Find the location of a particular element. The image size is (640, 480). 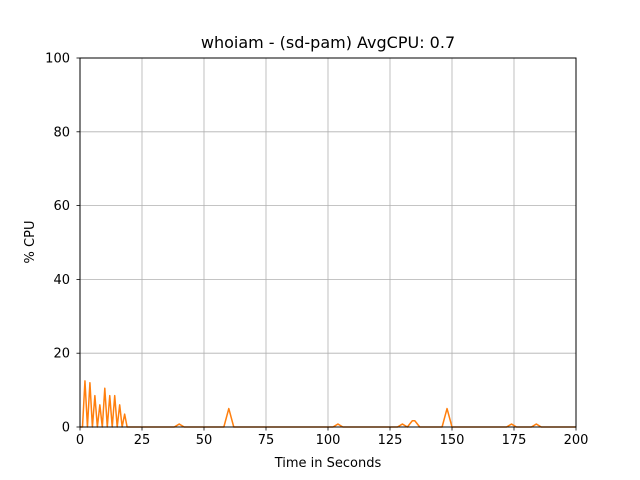

x-tick-label: 25 is located at coordinates (142, 440).